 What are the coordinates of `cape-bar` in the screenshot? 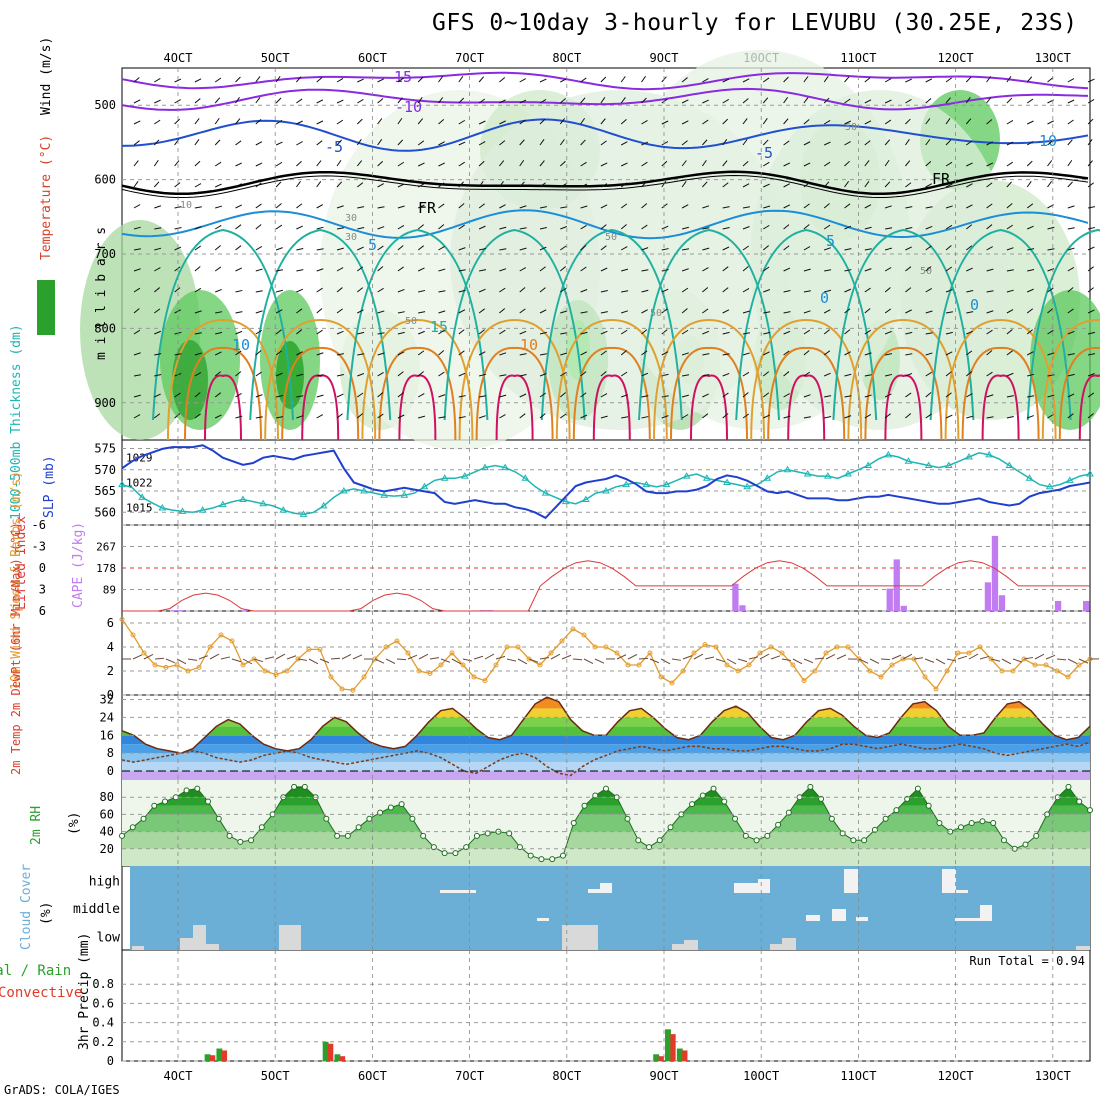 It's located at (181, 610).